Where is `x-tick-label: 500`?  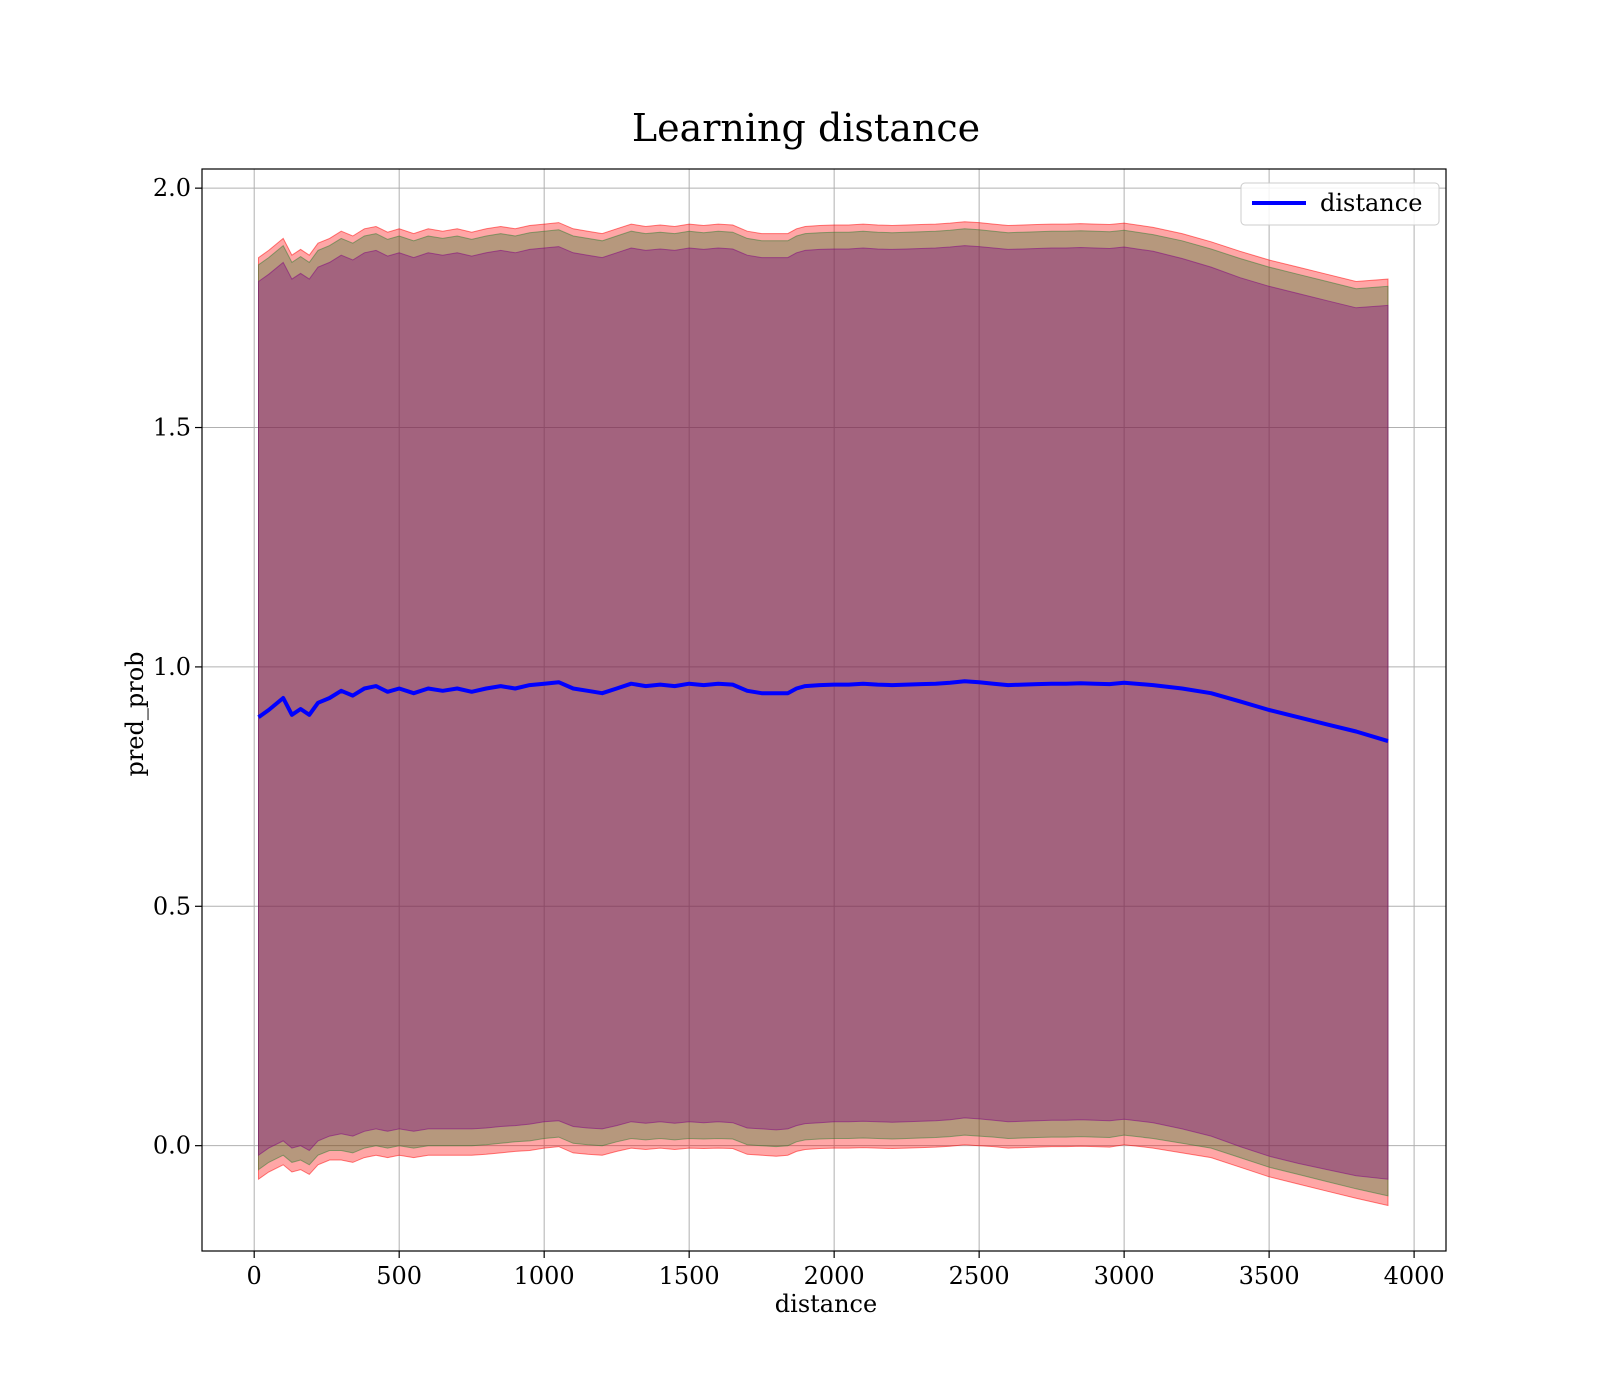
x-tick-label: 500 is located at coordinates (399, 1276).